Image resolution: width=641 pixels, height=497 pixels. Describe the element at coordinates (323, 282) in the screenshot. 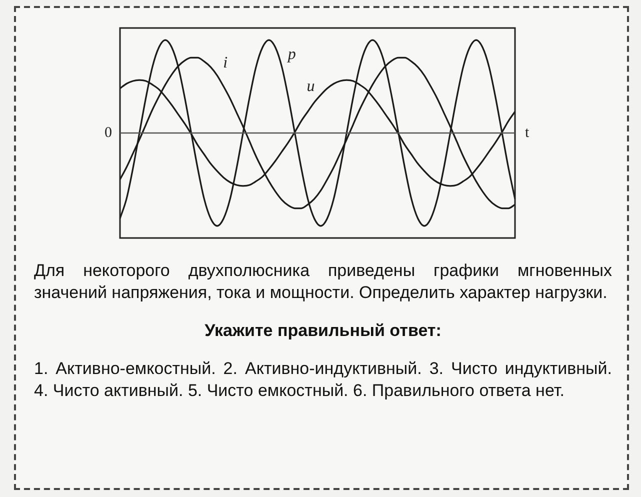

I see `text: Для некоторого двухполюсника приведены графики мгновенных значений напряжения, тока и мощности. Определить характер нагрузки.` at that location.